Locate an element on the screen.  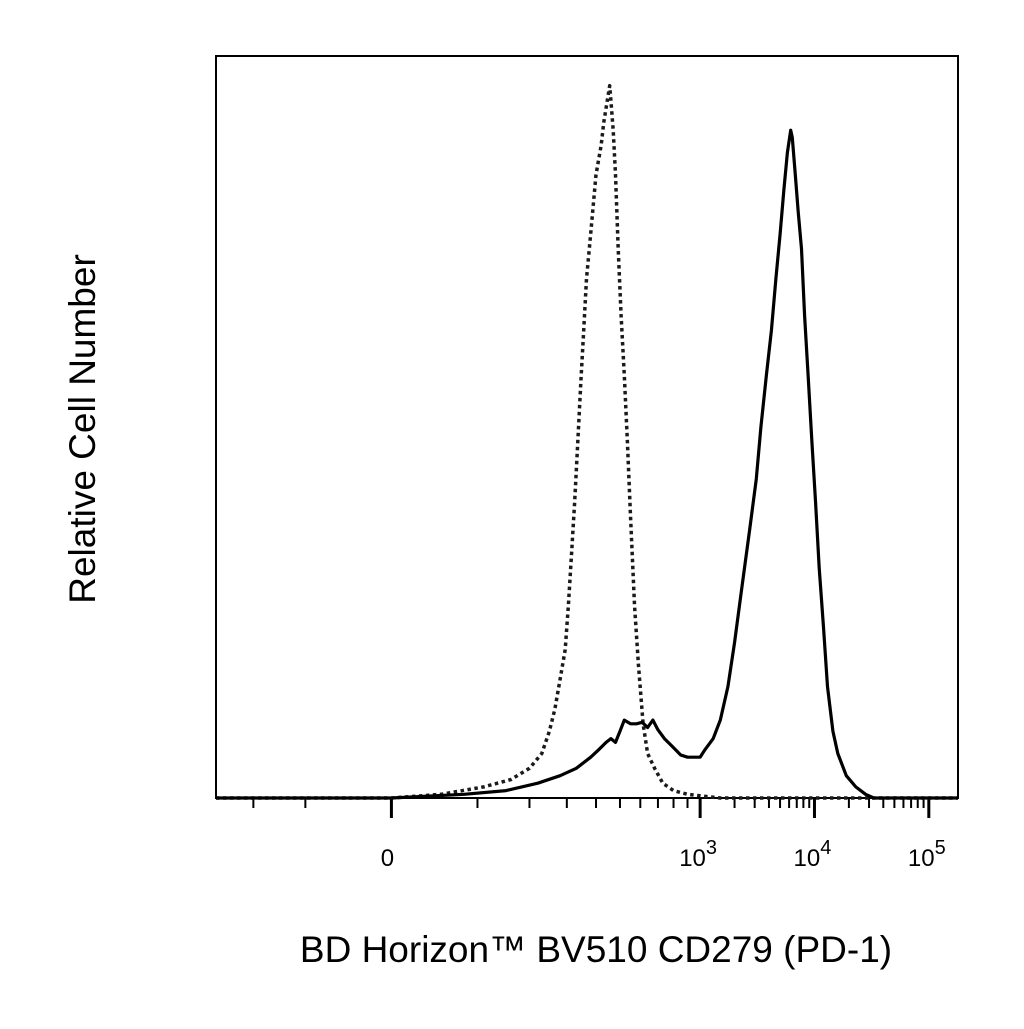
x-tick-label: 10³ is located at coordinates (698, 854).